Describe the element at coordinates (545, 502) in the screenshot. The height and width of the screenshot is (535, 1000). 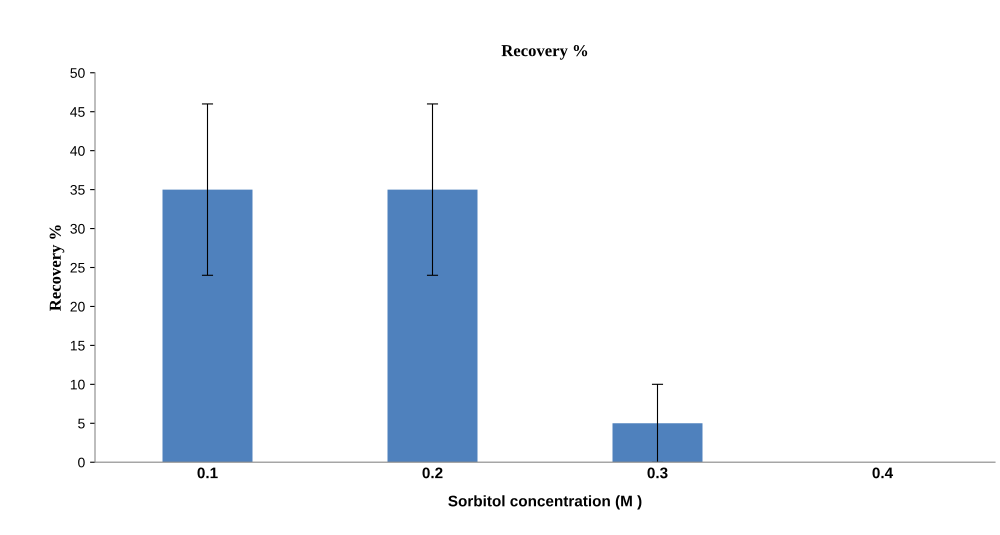
I see `x-axis-title: Sorbitol concentration (M )` at that location.